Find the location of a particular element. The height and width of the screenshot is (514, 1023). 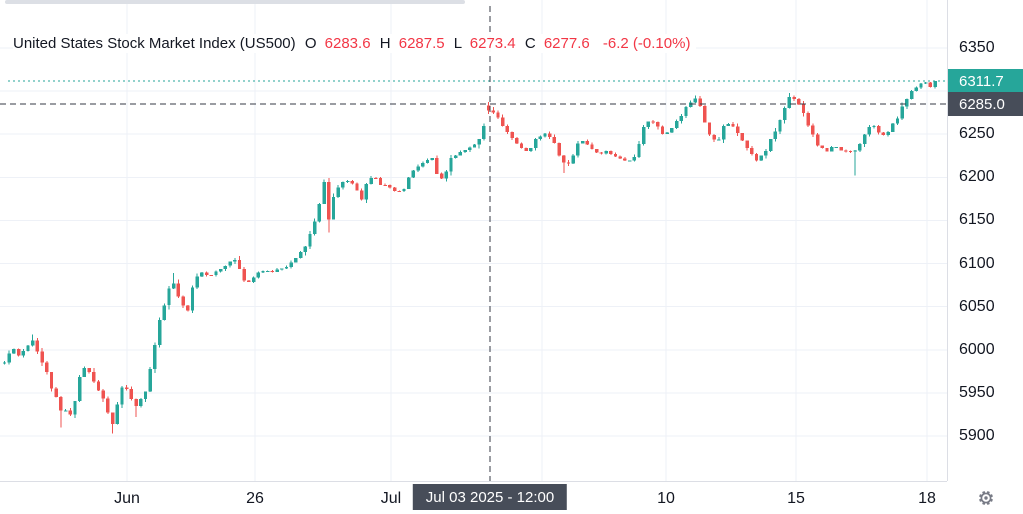

high-label: H is located at coordinates (385, 43).